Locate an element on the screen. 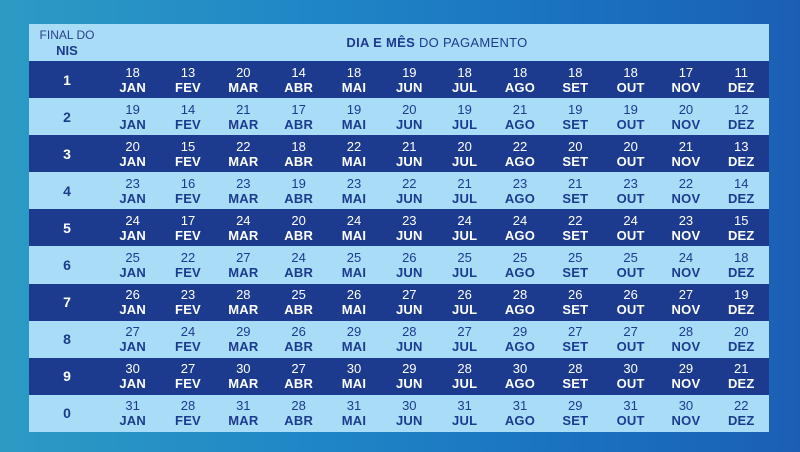 Image resolution: width=800 pixels, height=452 pixels. nis-header-line2: NIS is located at coordinates (67, 50).